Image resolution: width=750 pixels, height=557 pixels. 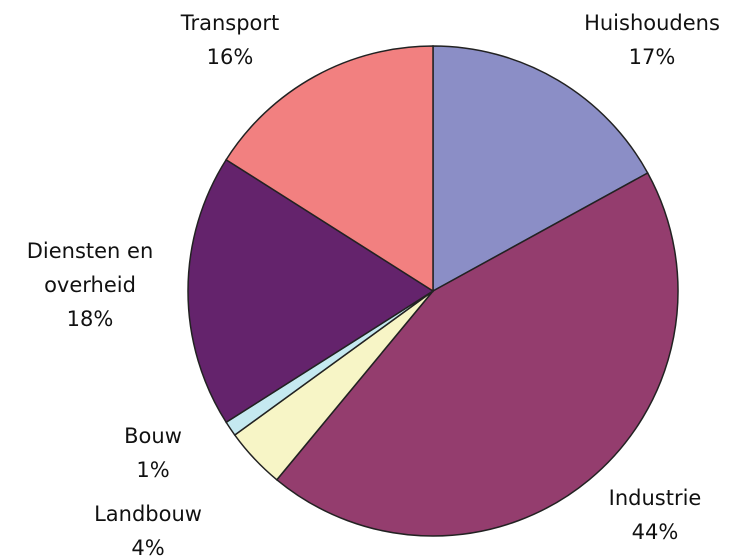 I want to click on slice-label: Landbouw 4%, so click(x=148, y=527).